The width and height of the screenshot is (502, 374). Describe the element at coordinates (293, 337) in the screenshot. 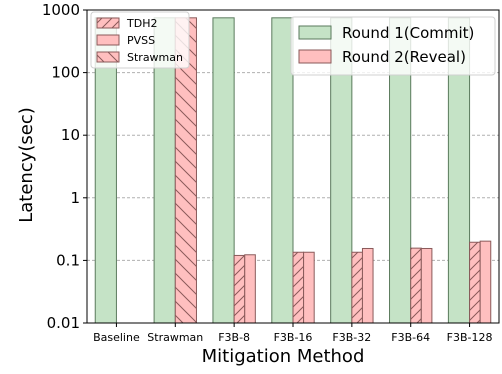

I see `x-tick-label: F3B-16` at that location.